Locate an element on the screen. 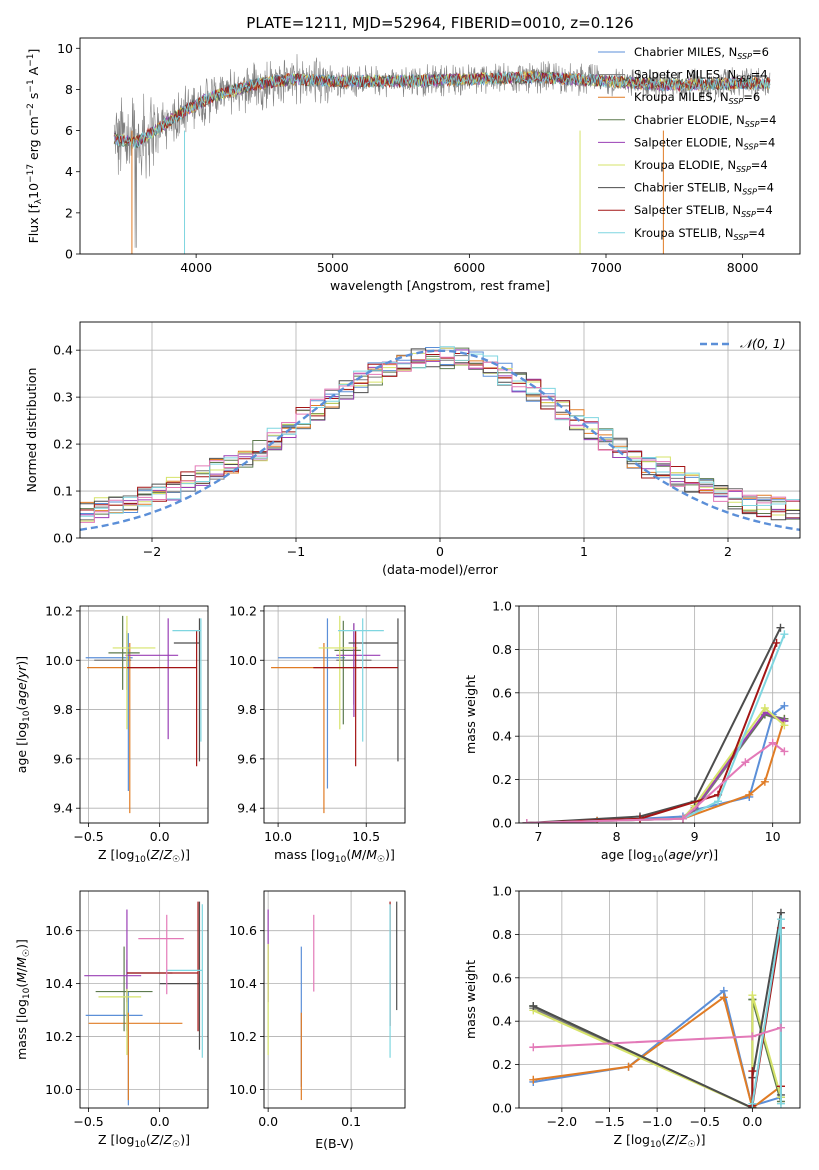  spectrum-model-line is located at coordinates (442, 109).